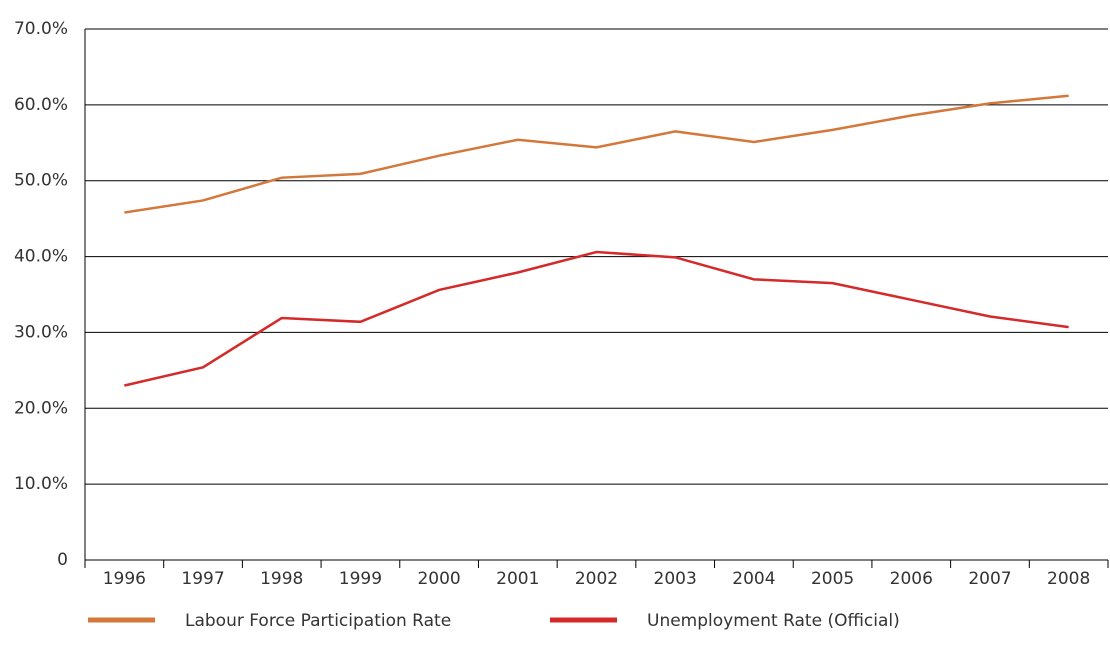 The width and height of the screenshot is (1110, 662). What do you see at coordinates (753, 579) in the screenshot?
I see `x-tick-label: 2004` at bounding box center [753, 579].